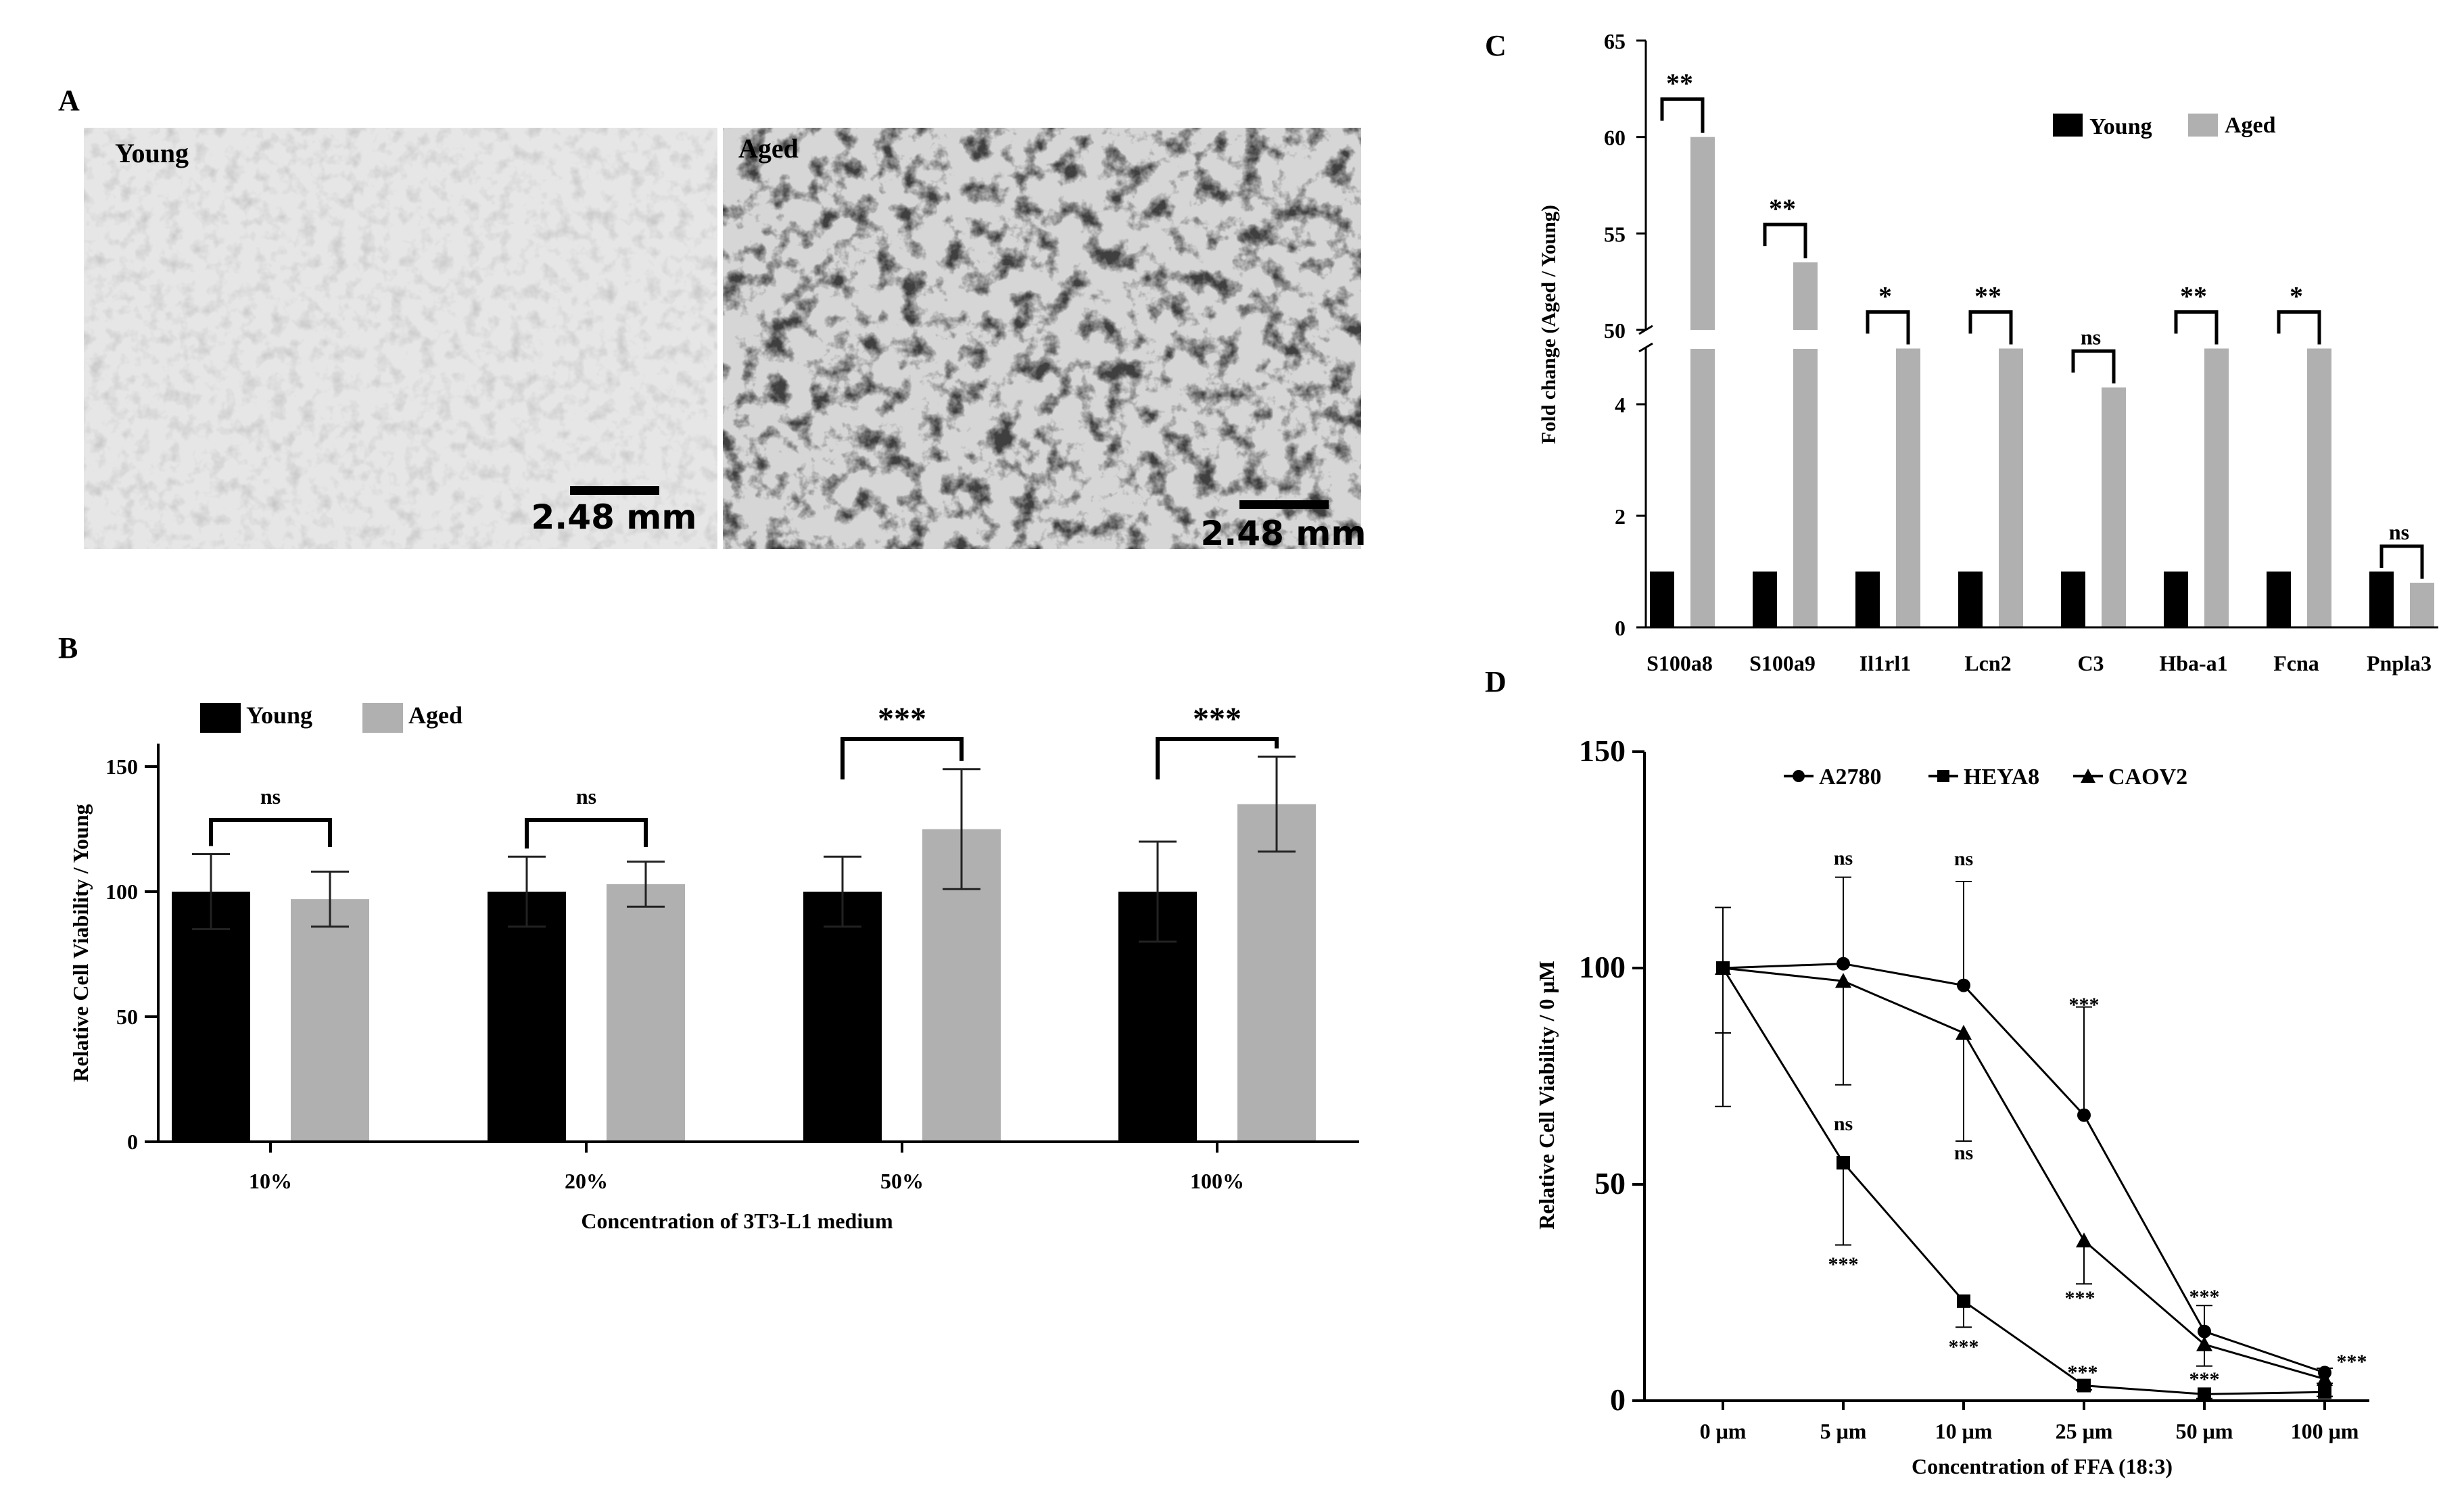 The image size is (2464, 1496). What do you see at coordinates (1679, 663) in the screenshot?
I see `x-tick-label: S100a8` at bounding box center [1679, 663].